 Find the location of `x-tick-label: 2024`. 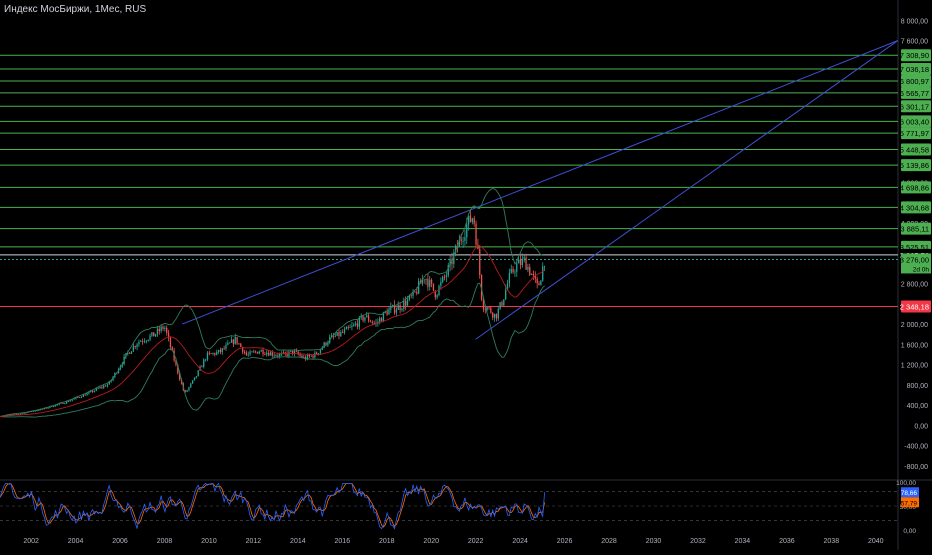

x-tick-label: 2024 is located at coordinates (520, 541).